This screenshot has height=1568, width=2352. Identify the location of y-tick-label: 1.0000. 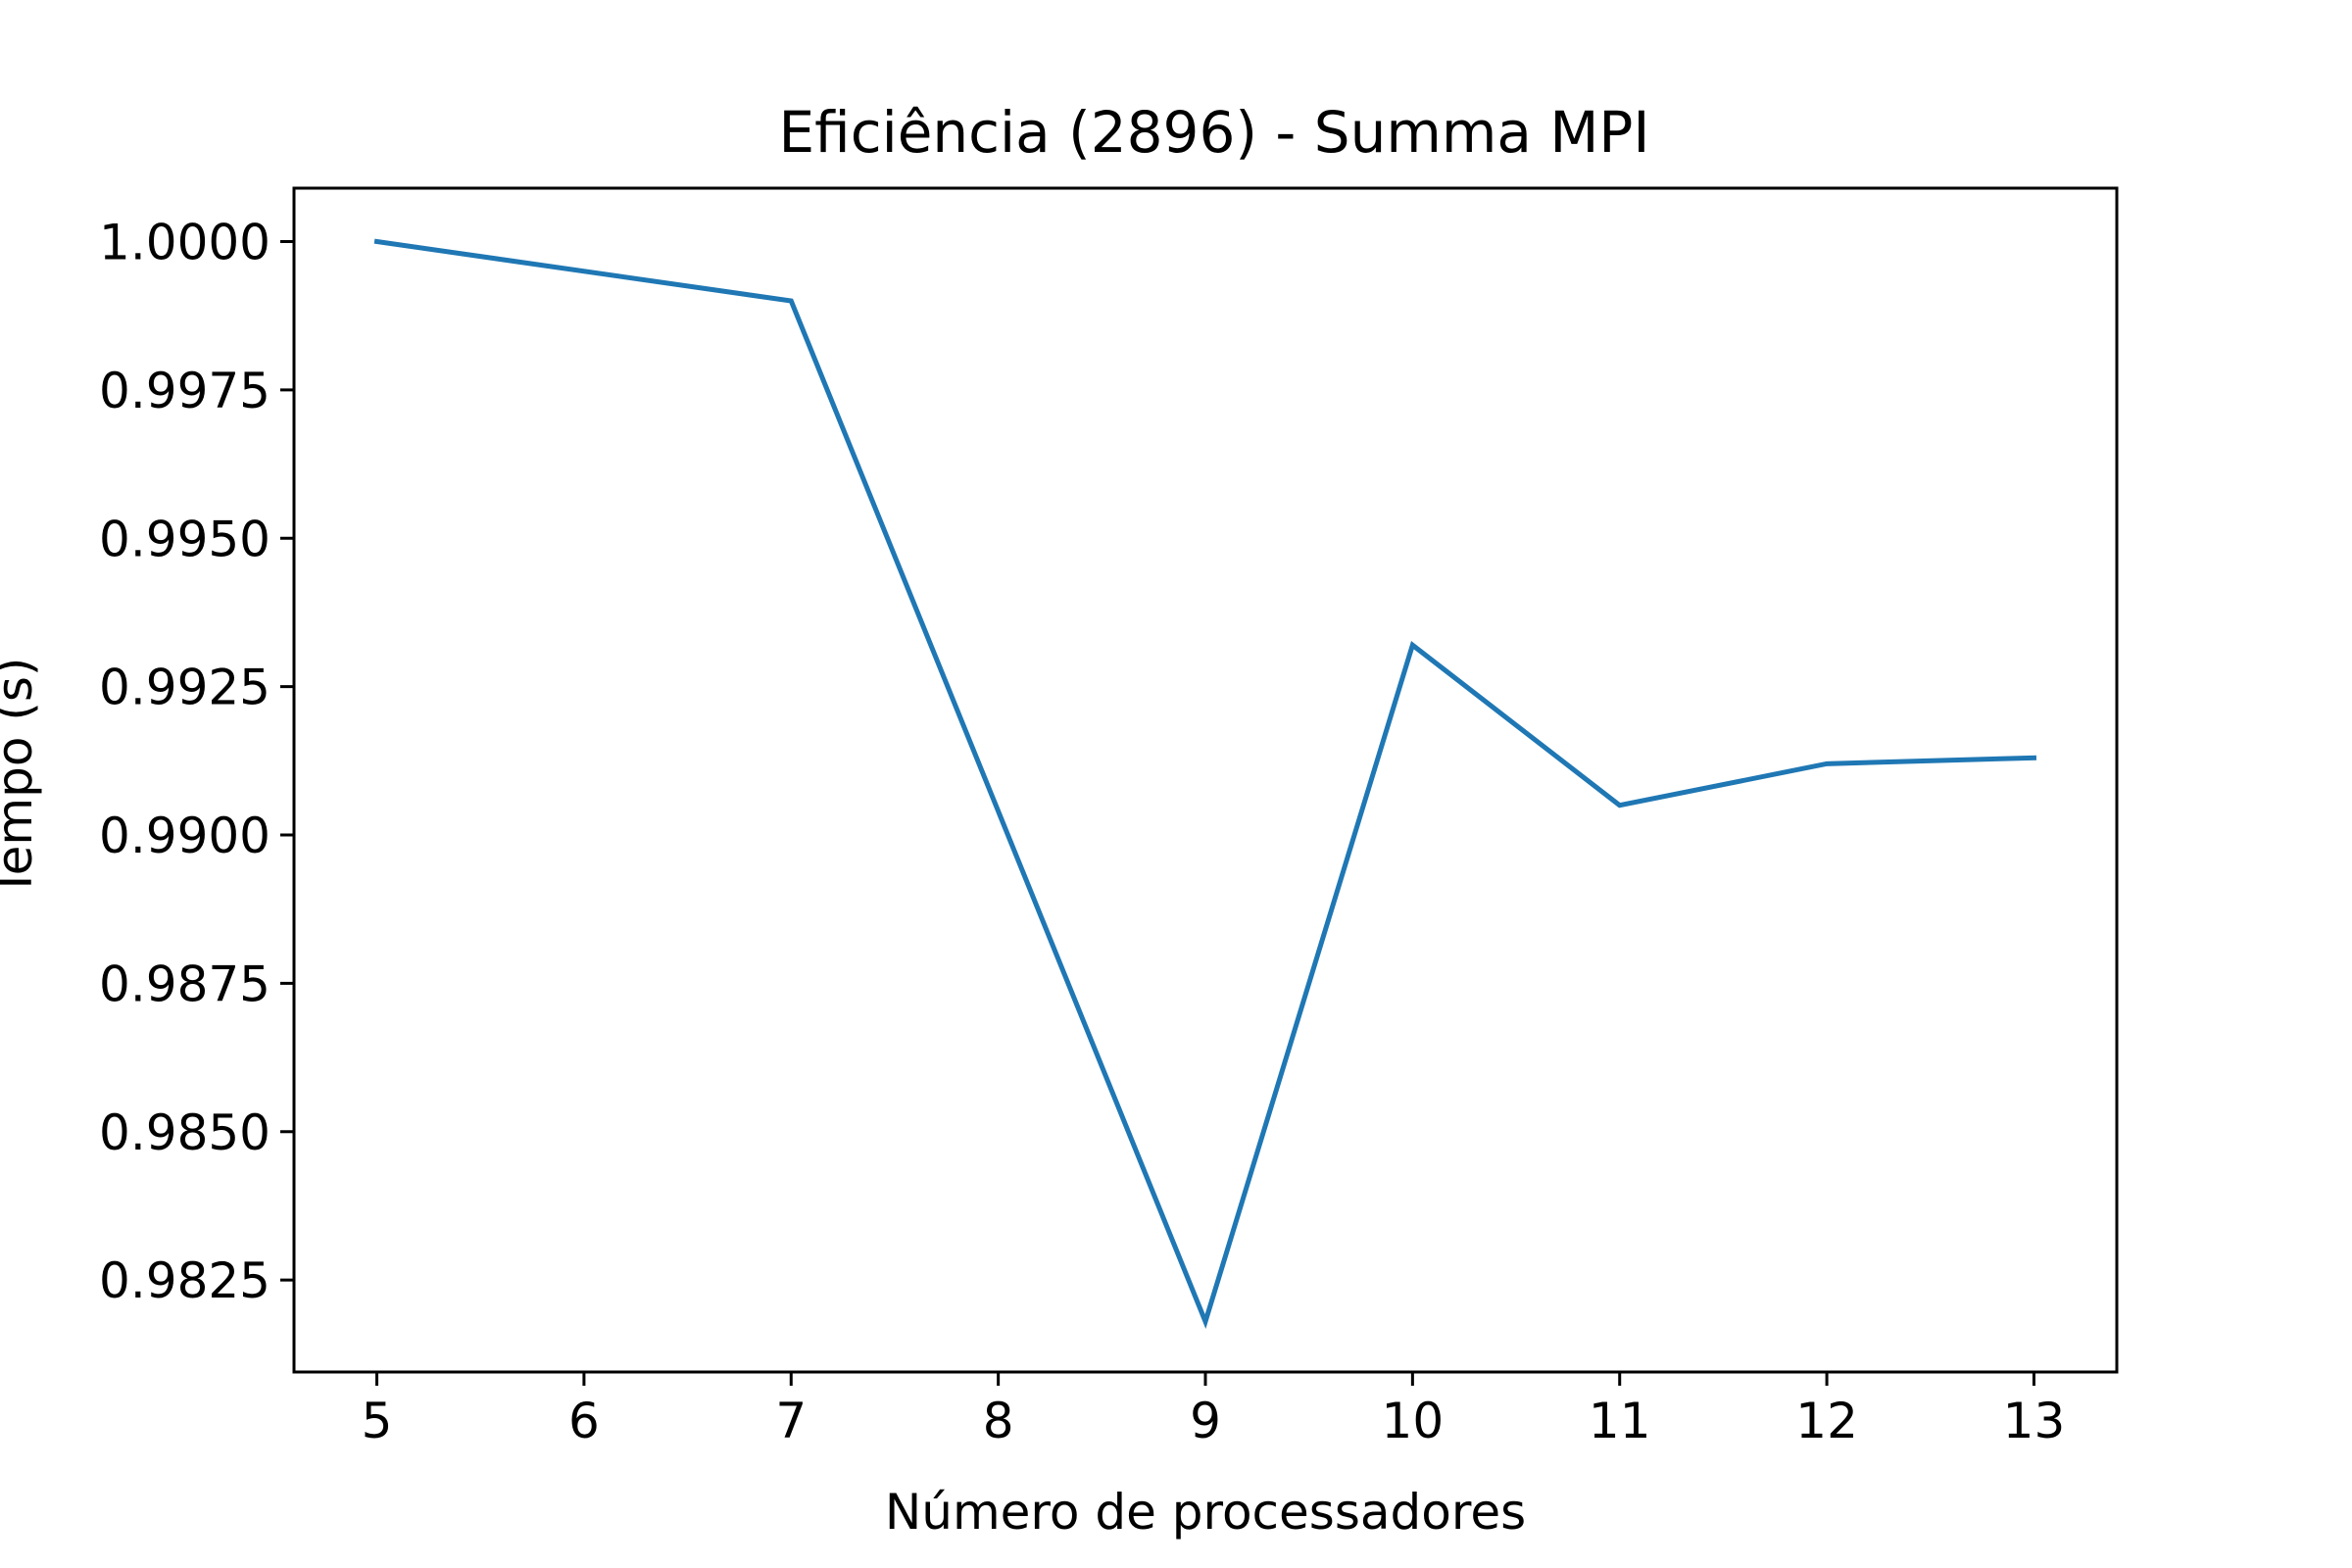
(184, 242).